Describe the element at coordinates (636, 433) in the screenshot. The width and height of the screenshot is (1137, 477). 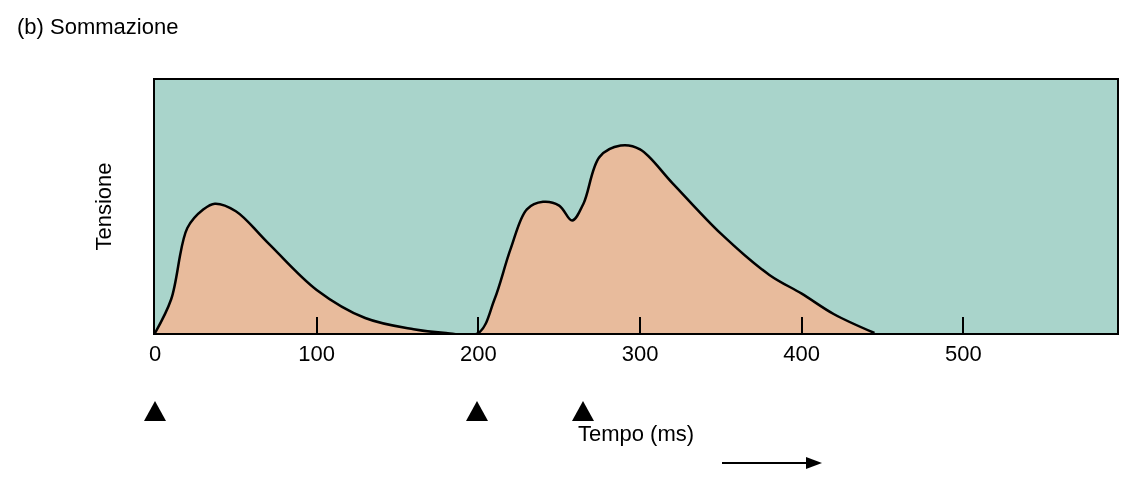
I see `x-axis-title: Tempo (ms)` at that location.